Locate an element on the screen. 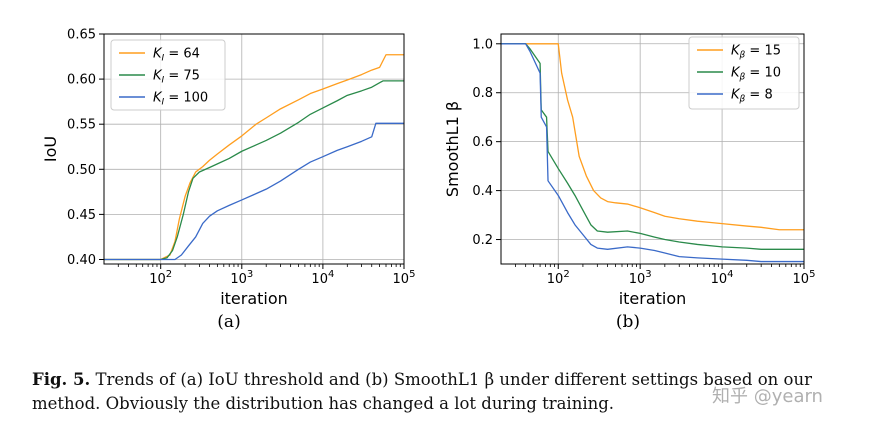  subfigure-label: (a) is located at coordinates (228, 322).